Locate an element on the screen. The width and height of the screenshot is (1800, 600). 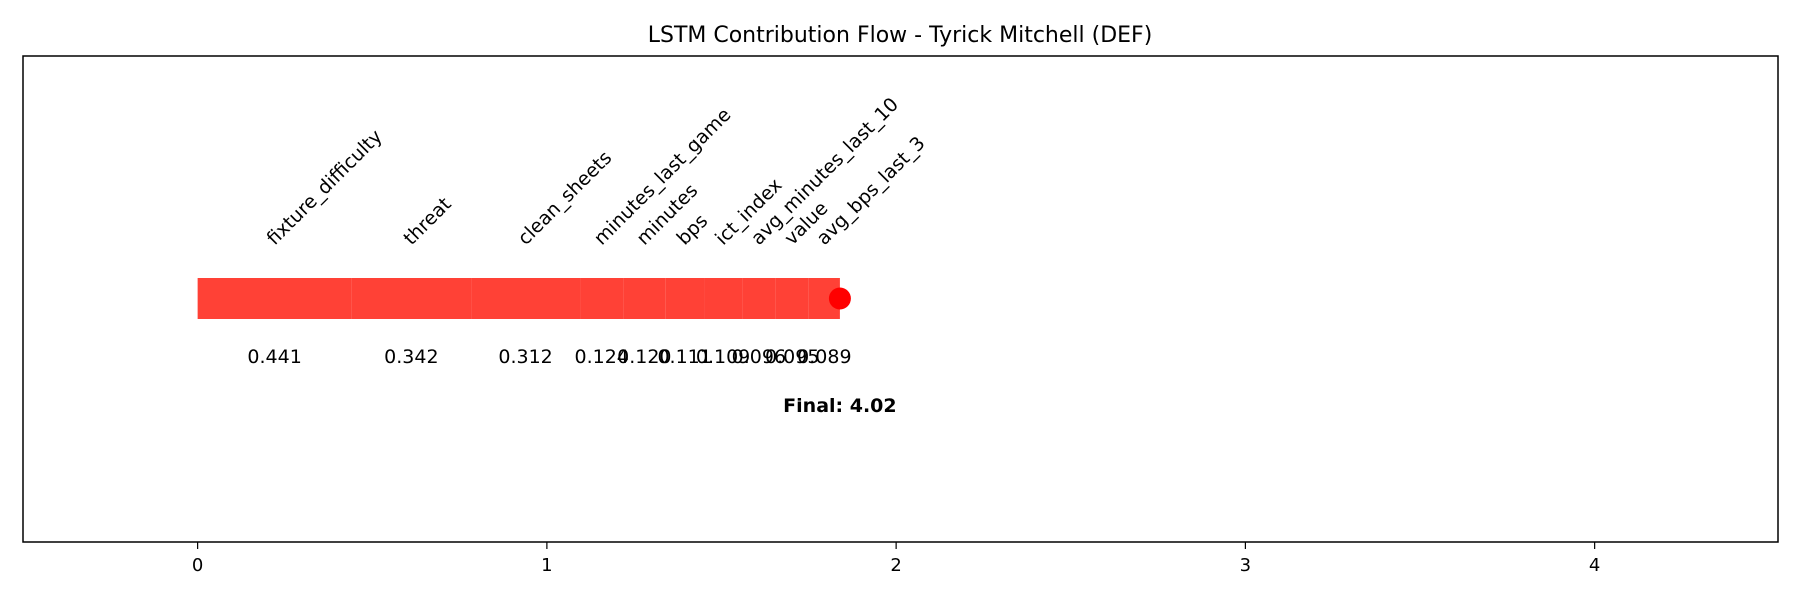
feature-label: fixture_difficulty is located at coordinates (325, 187).